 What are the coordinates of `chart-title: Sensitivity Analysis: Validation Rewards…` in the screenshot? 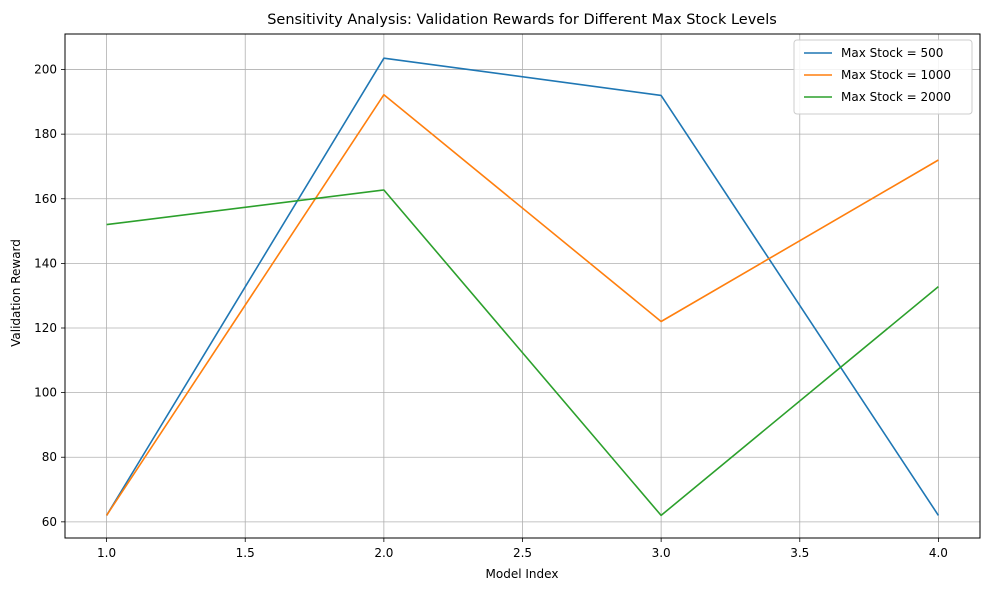 It's located at (522, 20).